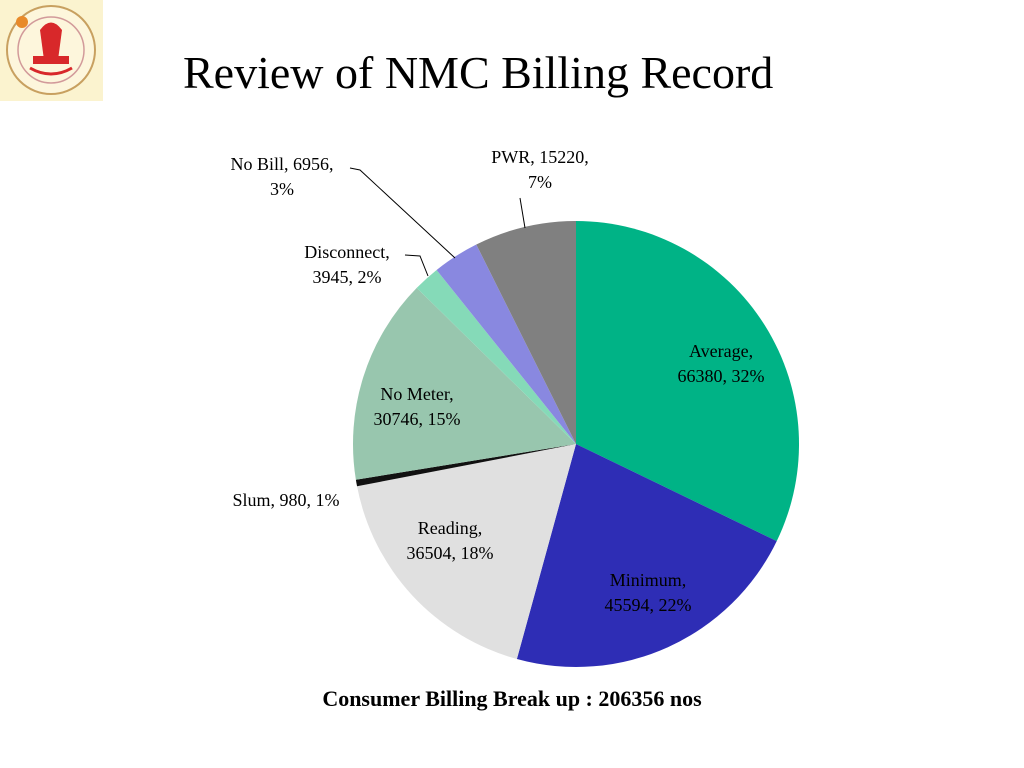 The height and width of the screenshot is (768, 1024). I want to click on organization-logo, so click(51, 50).